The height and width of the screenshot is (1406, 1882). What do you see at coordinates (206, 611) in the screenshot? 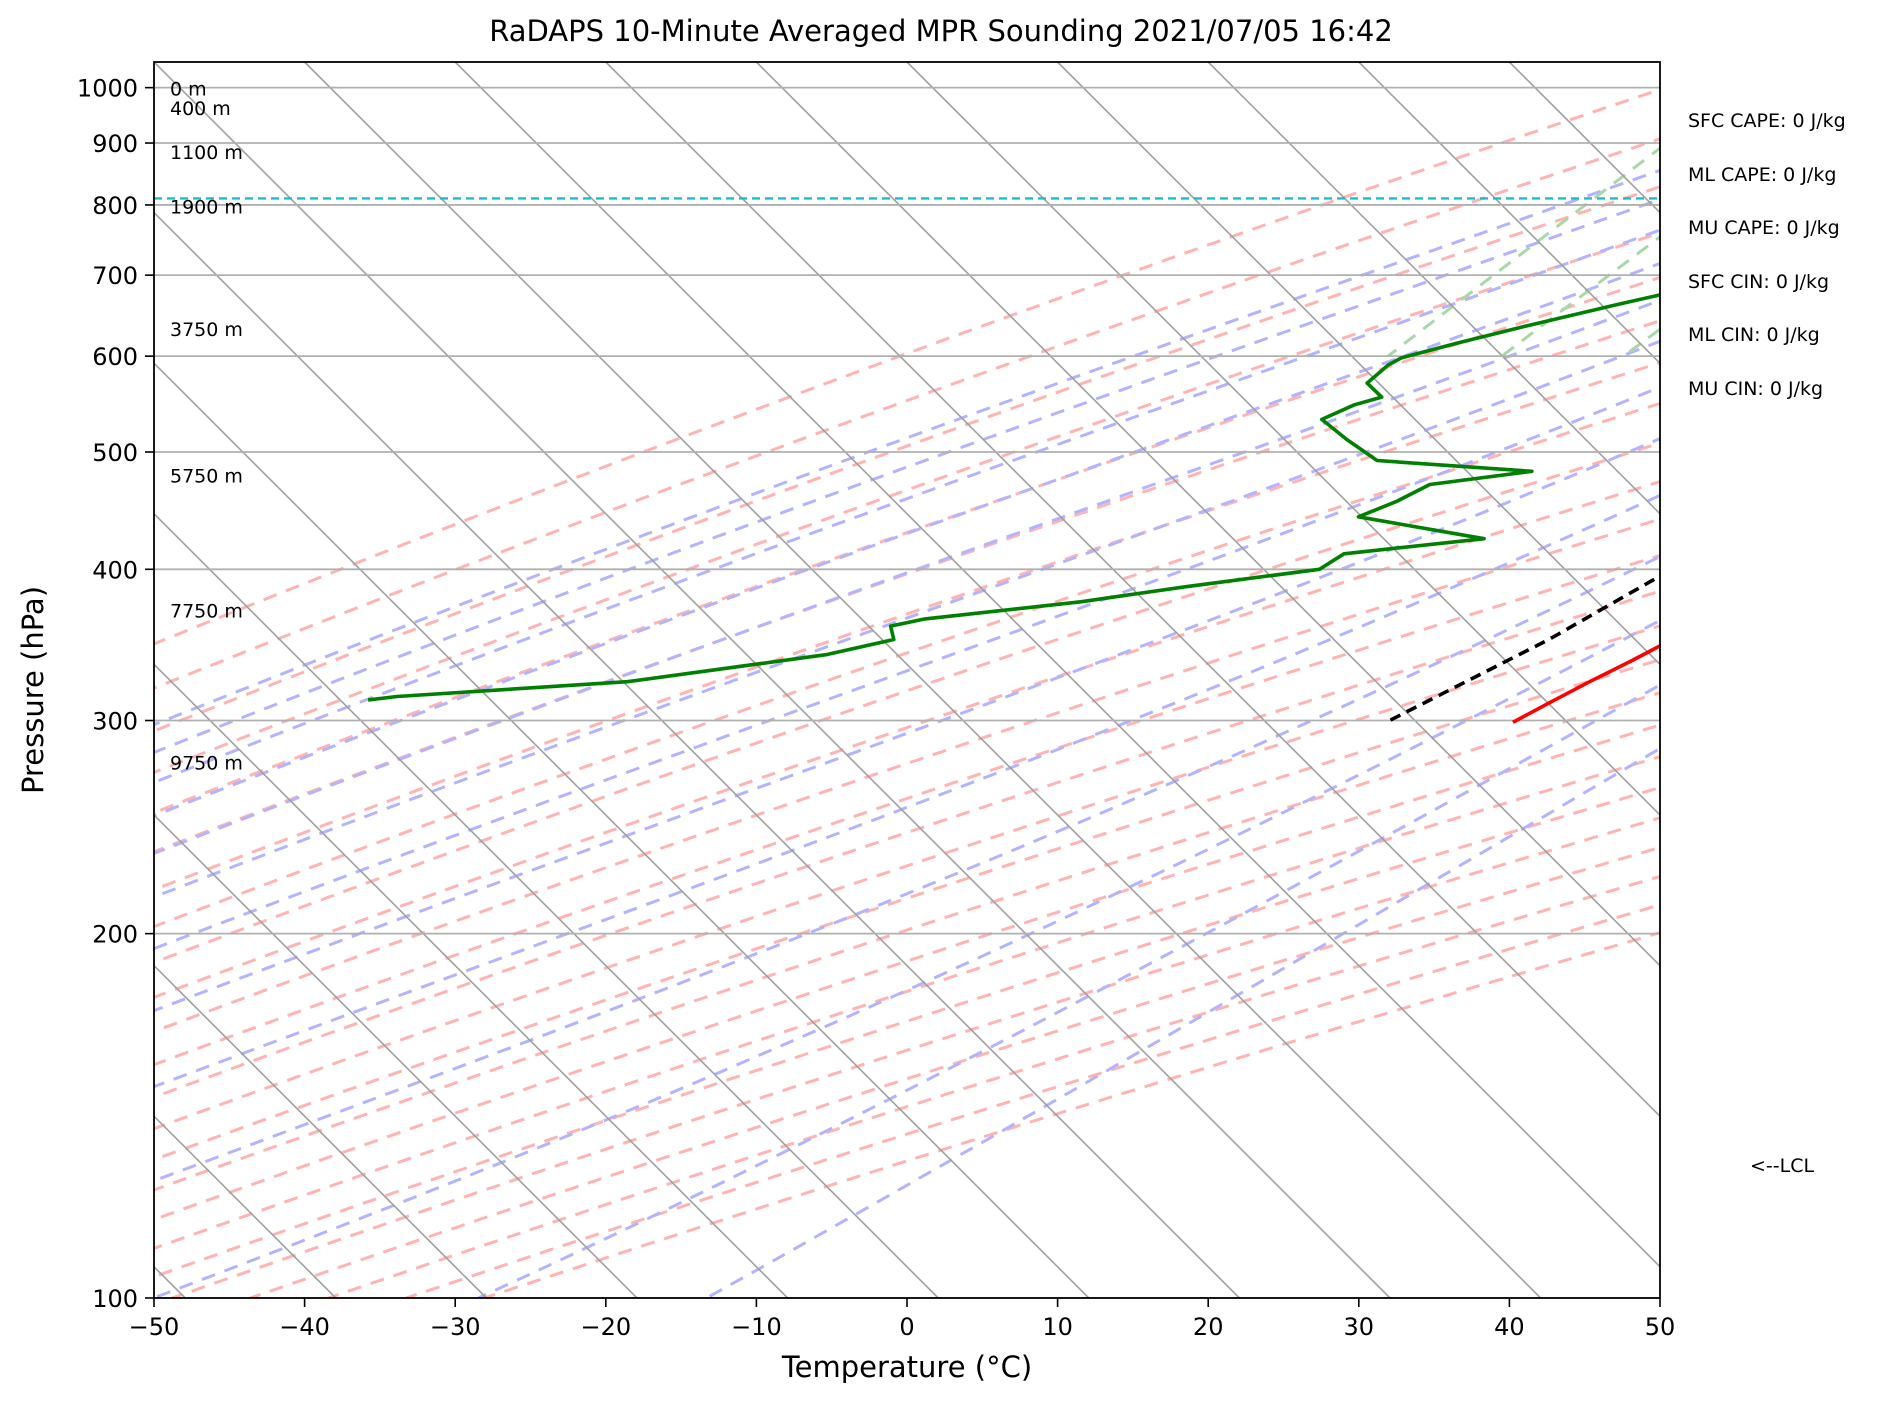
I see `height-label: 7750 m` at bounding box center [206, 611].